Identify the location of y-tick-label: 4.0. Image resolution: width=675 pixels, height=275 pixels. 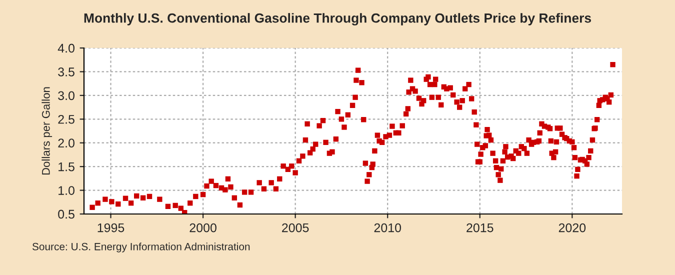
(66, 48).